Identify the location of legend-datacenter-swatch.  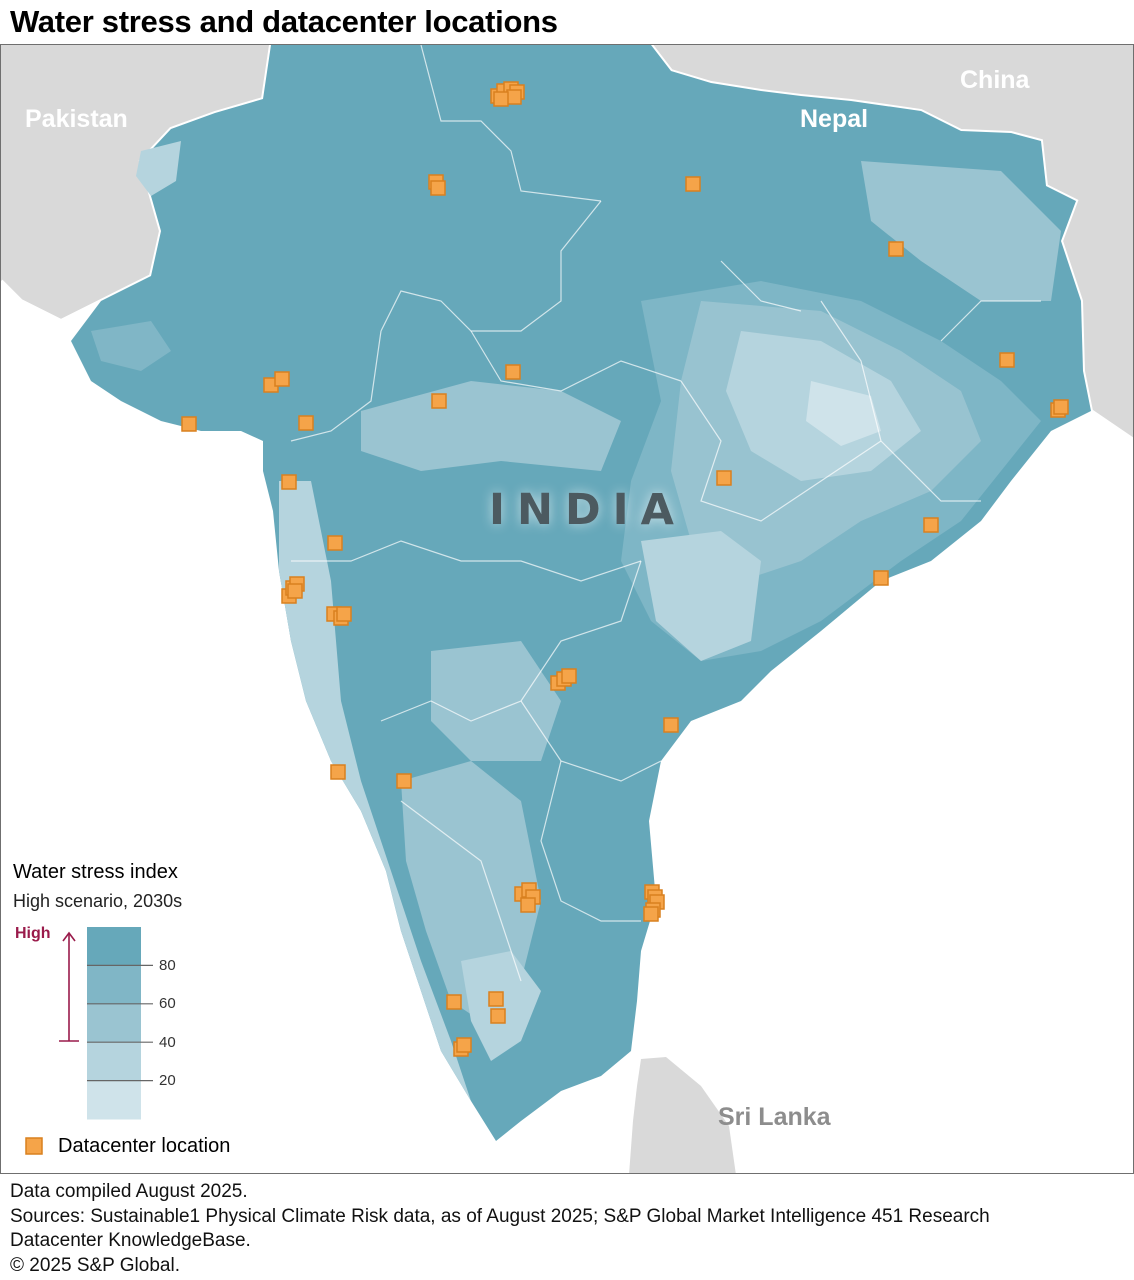
(34, 1146).